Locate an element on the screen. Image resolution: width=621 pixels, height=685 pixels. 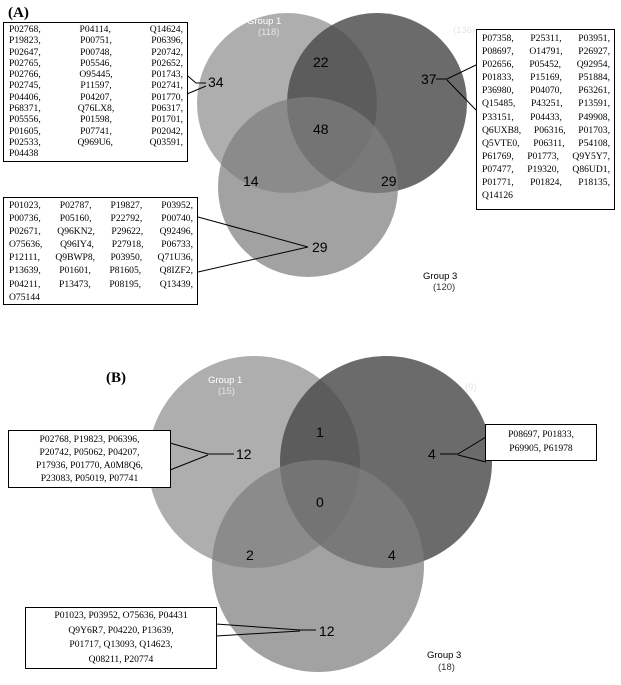
protein-id: Q76LX8, is located at coordinates (96, 109).